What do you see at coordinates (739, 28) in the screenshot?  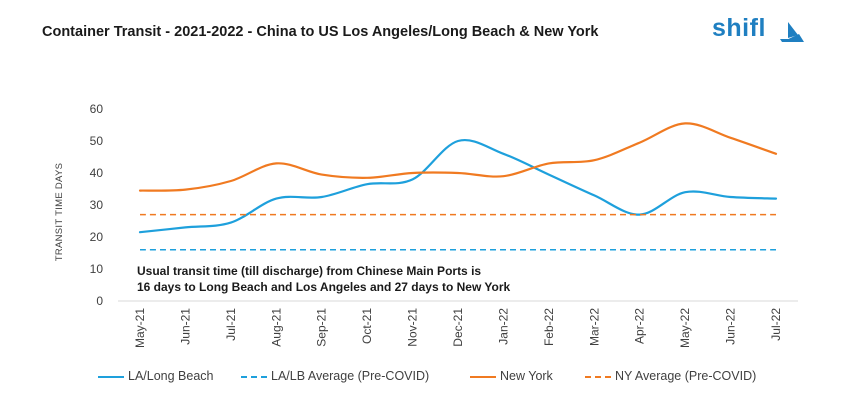 I see `logo-text: shifl` at bounding box center [739, 28].